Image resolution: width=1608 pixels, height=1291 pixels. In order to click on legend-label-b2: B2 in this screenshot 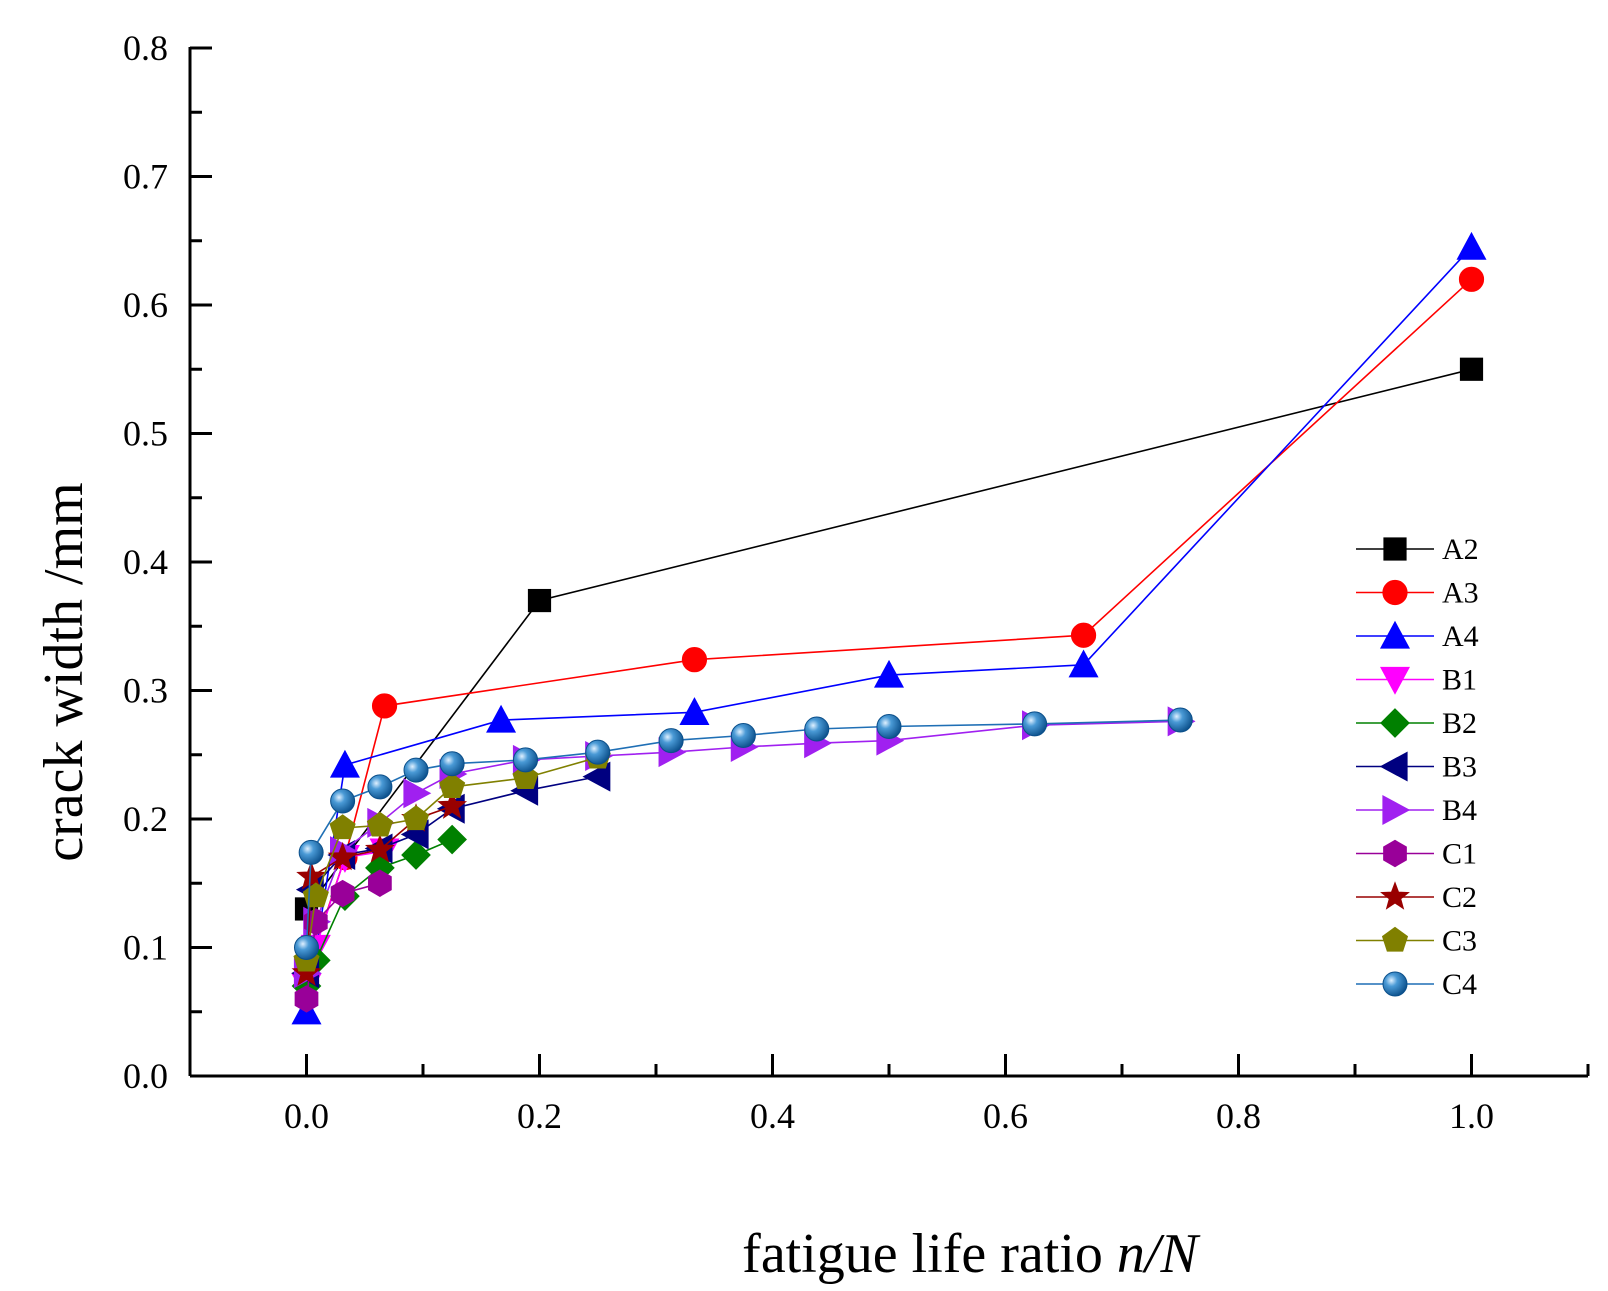, I will do `click(1459, 723)`.